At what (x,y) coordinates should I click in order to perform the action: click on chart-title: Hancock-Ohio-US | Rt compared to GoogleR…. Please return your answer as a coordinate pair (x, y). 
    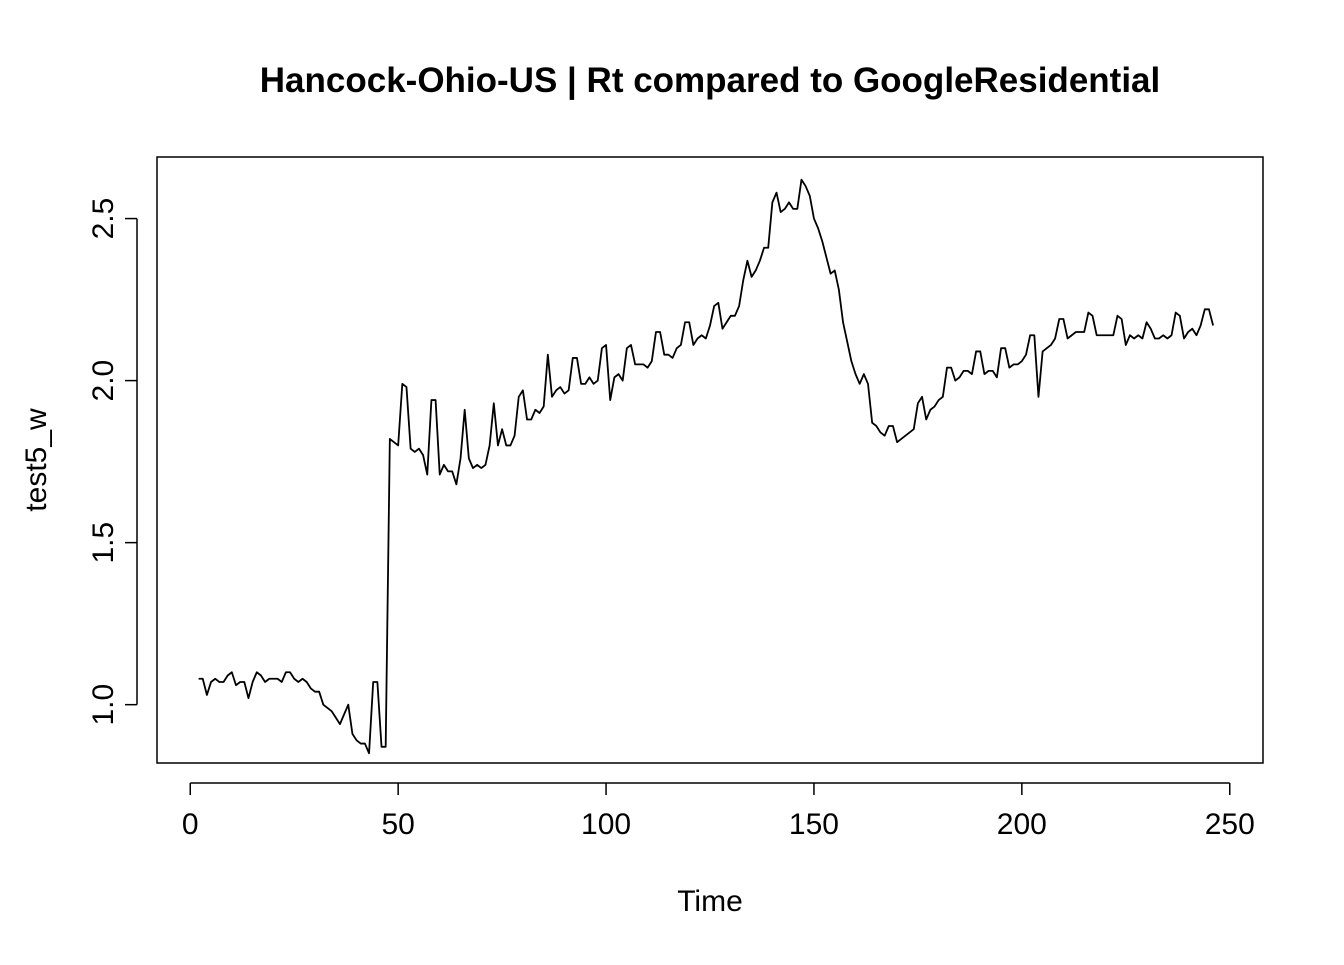
    Looking at the image, I should click on (710, 80).